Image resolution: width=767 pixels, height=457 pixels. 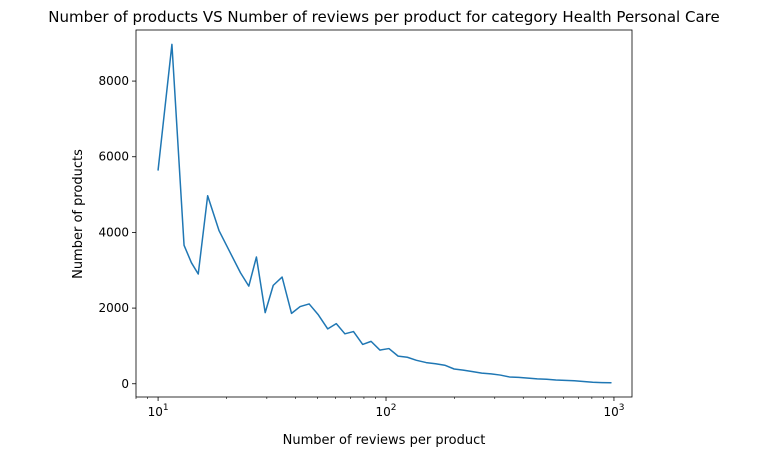 I want to click on y-tick-label: 0, so click(x=125, y=384).